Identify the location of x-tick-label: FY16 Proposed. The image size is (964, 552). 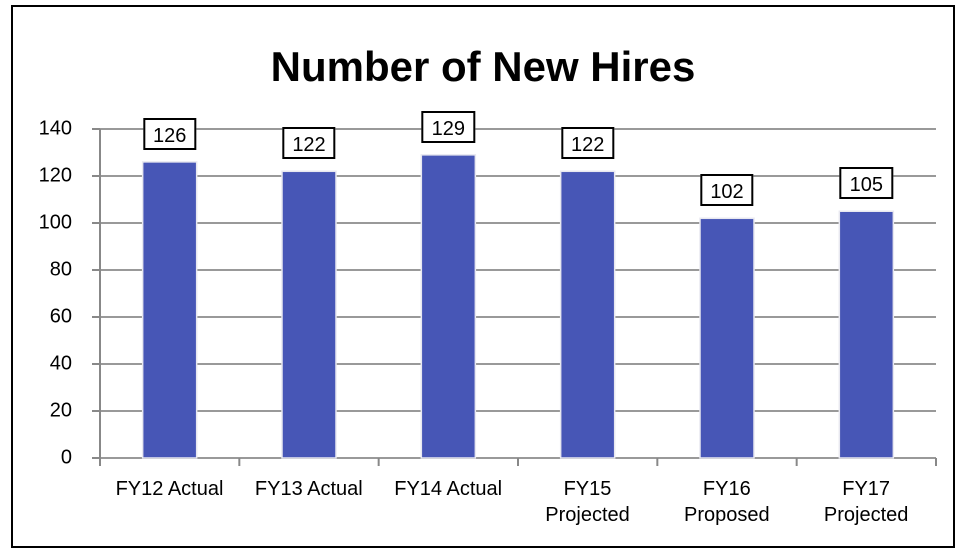
(727, 502).